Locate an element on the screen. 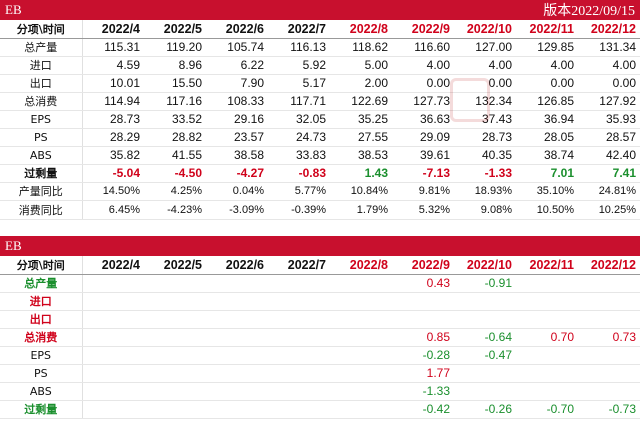  month-header: 2022/4 is located at coordinates (113, 29).